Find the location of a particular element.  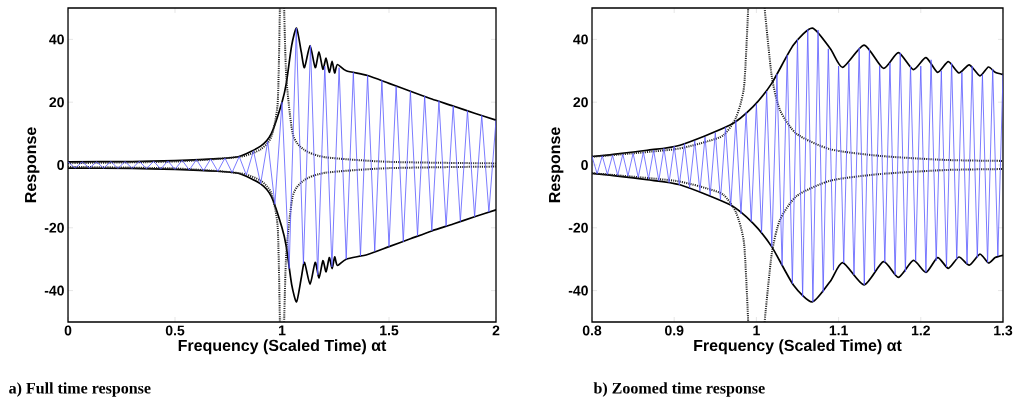

x-tick-label: 1.2 is located at coordinates (920, 330).